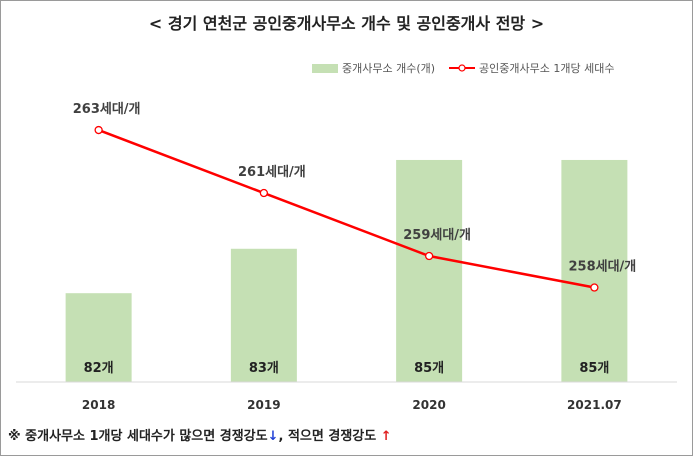 The width and height of the screenshot is (693, 456). I want to click on footnote: ※ 중개사무소 1개당 세대수가 많으면 경쟁강도↓, 적으면 경쟁강도 ↑, so click(200, 434).